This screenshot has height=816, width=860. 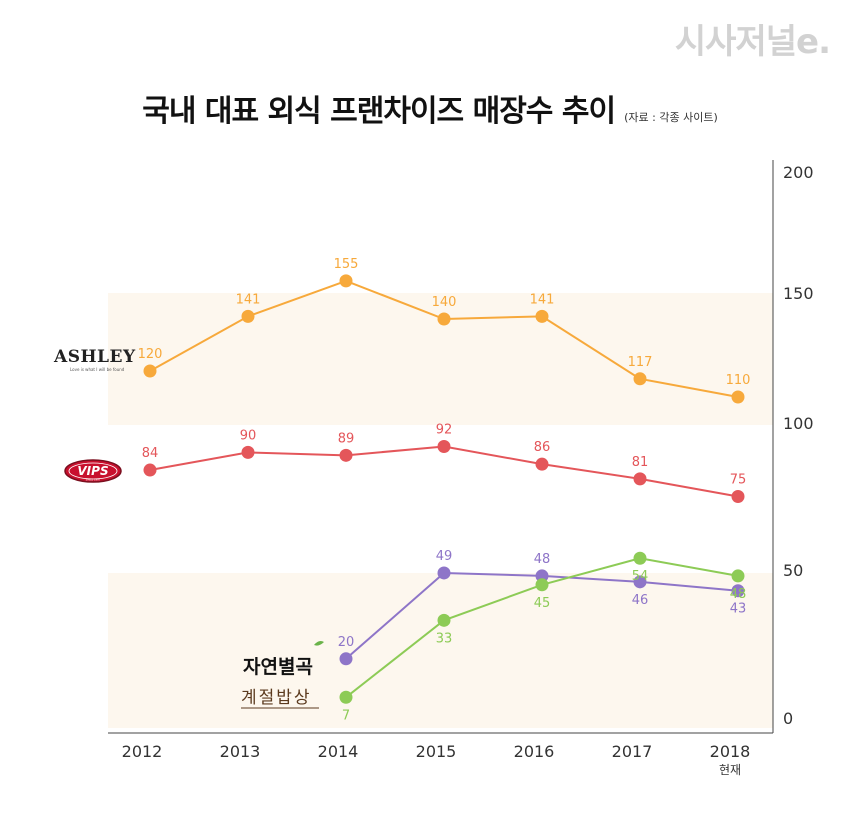 I want to click on logo-vips-badge, so click(x=93, y=471).